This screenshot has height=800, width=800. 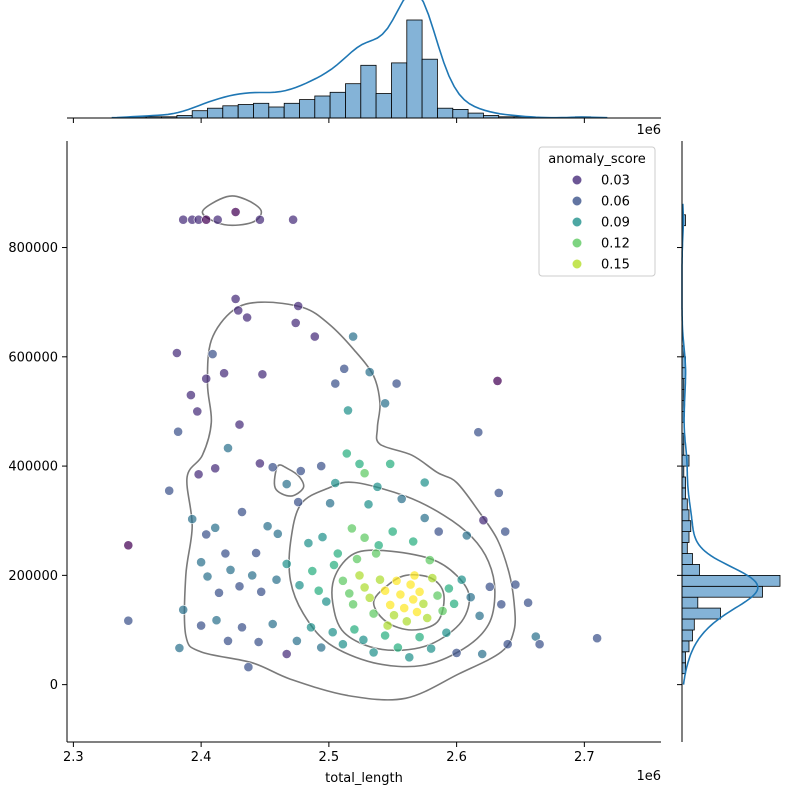 I want to click on legend: anomaly_score 0.03 0.06 0.09 0.12 0.15, so click(x=597, y=211).